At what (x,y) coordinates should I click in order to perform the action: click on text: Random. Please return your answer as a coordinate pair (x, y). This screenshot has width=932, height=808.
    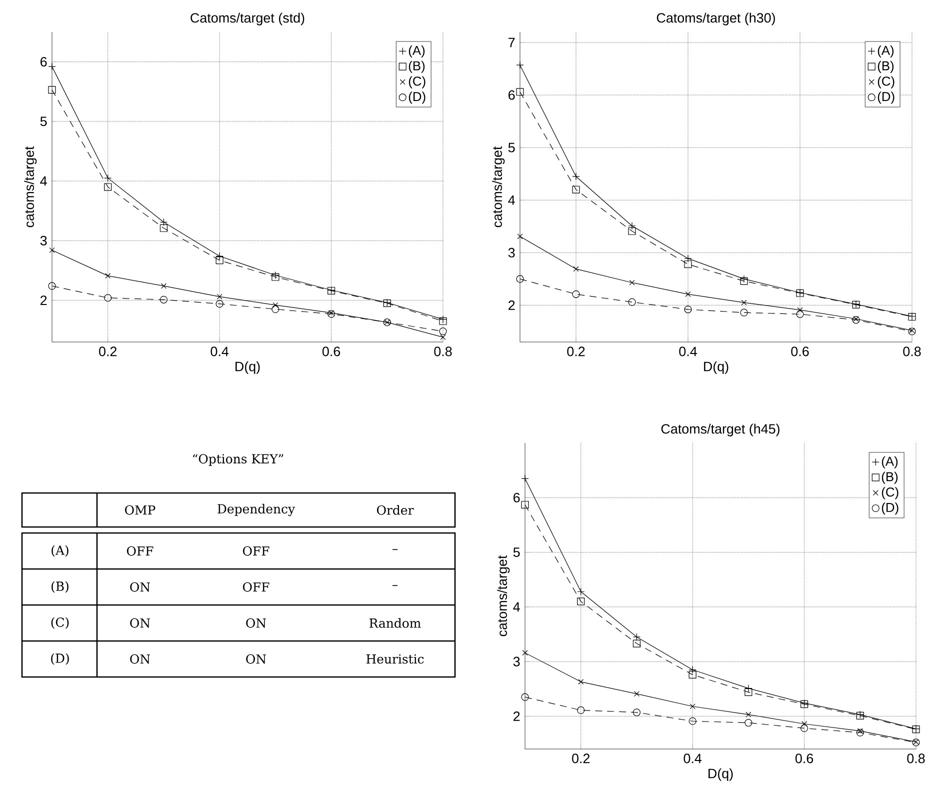
    Looking at the image, I should click on (395, 623).